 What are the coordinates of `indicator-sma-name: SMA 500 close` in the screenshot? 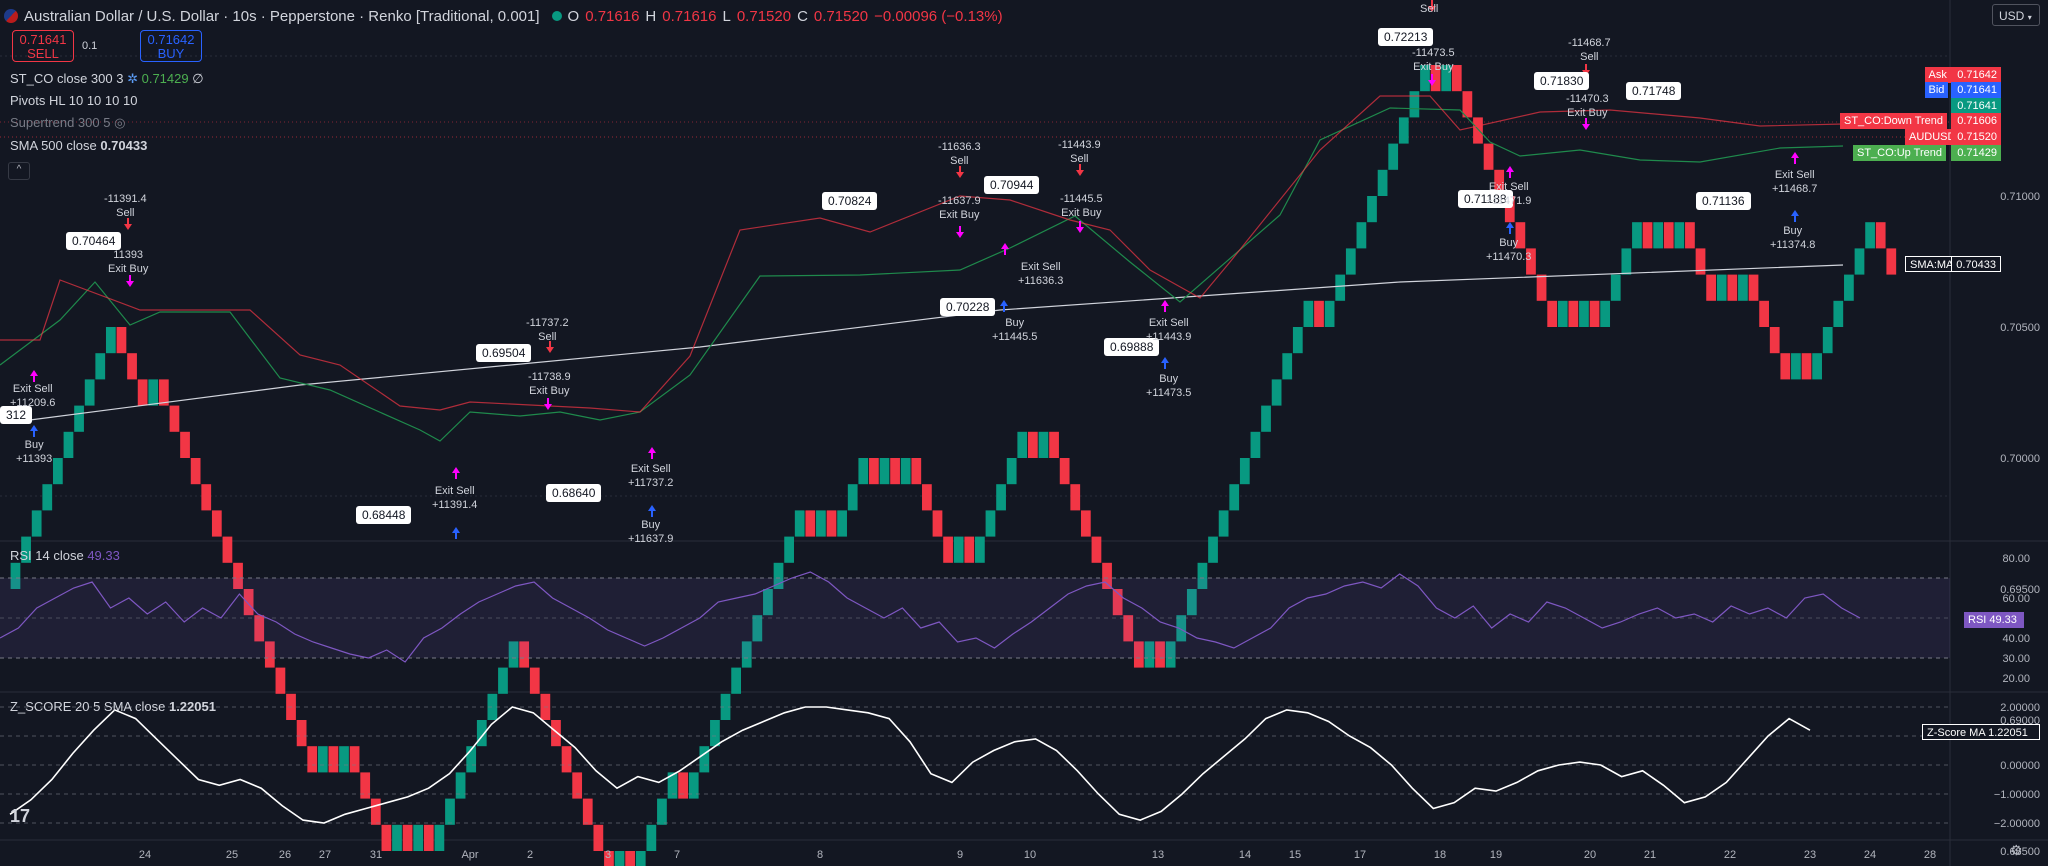 It's located at (53, 145).